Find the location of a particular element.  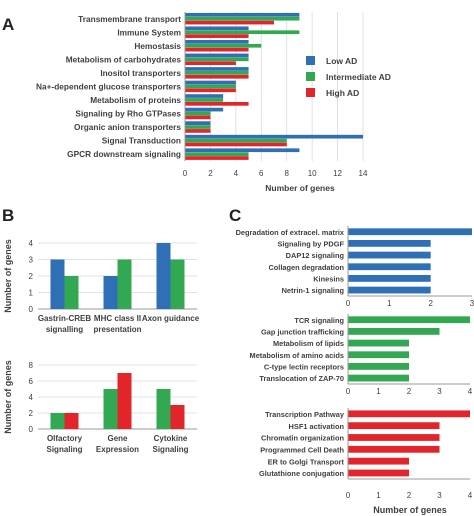

category-label: Expression is located at coordinates (117, 449).